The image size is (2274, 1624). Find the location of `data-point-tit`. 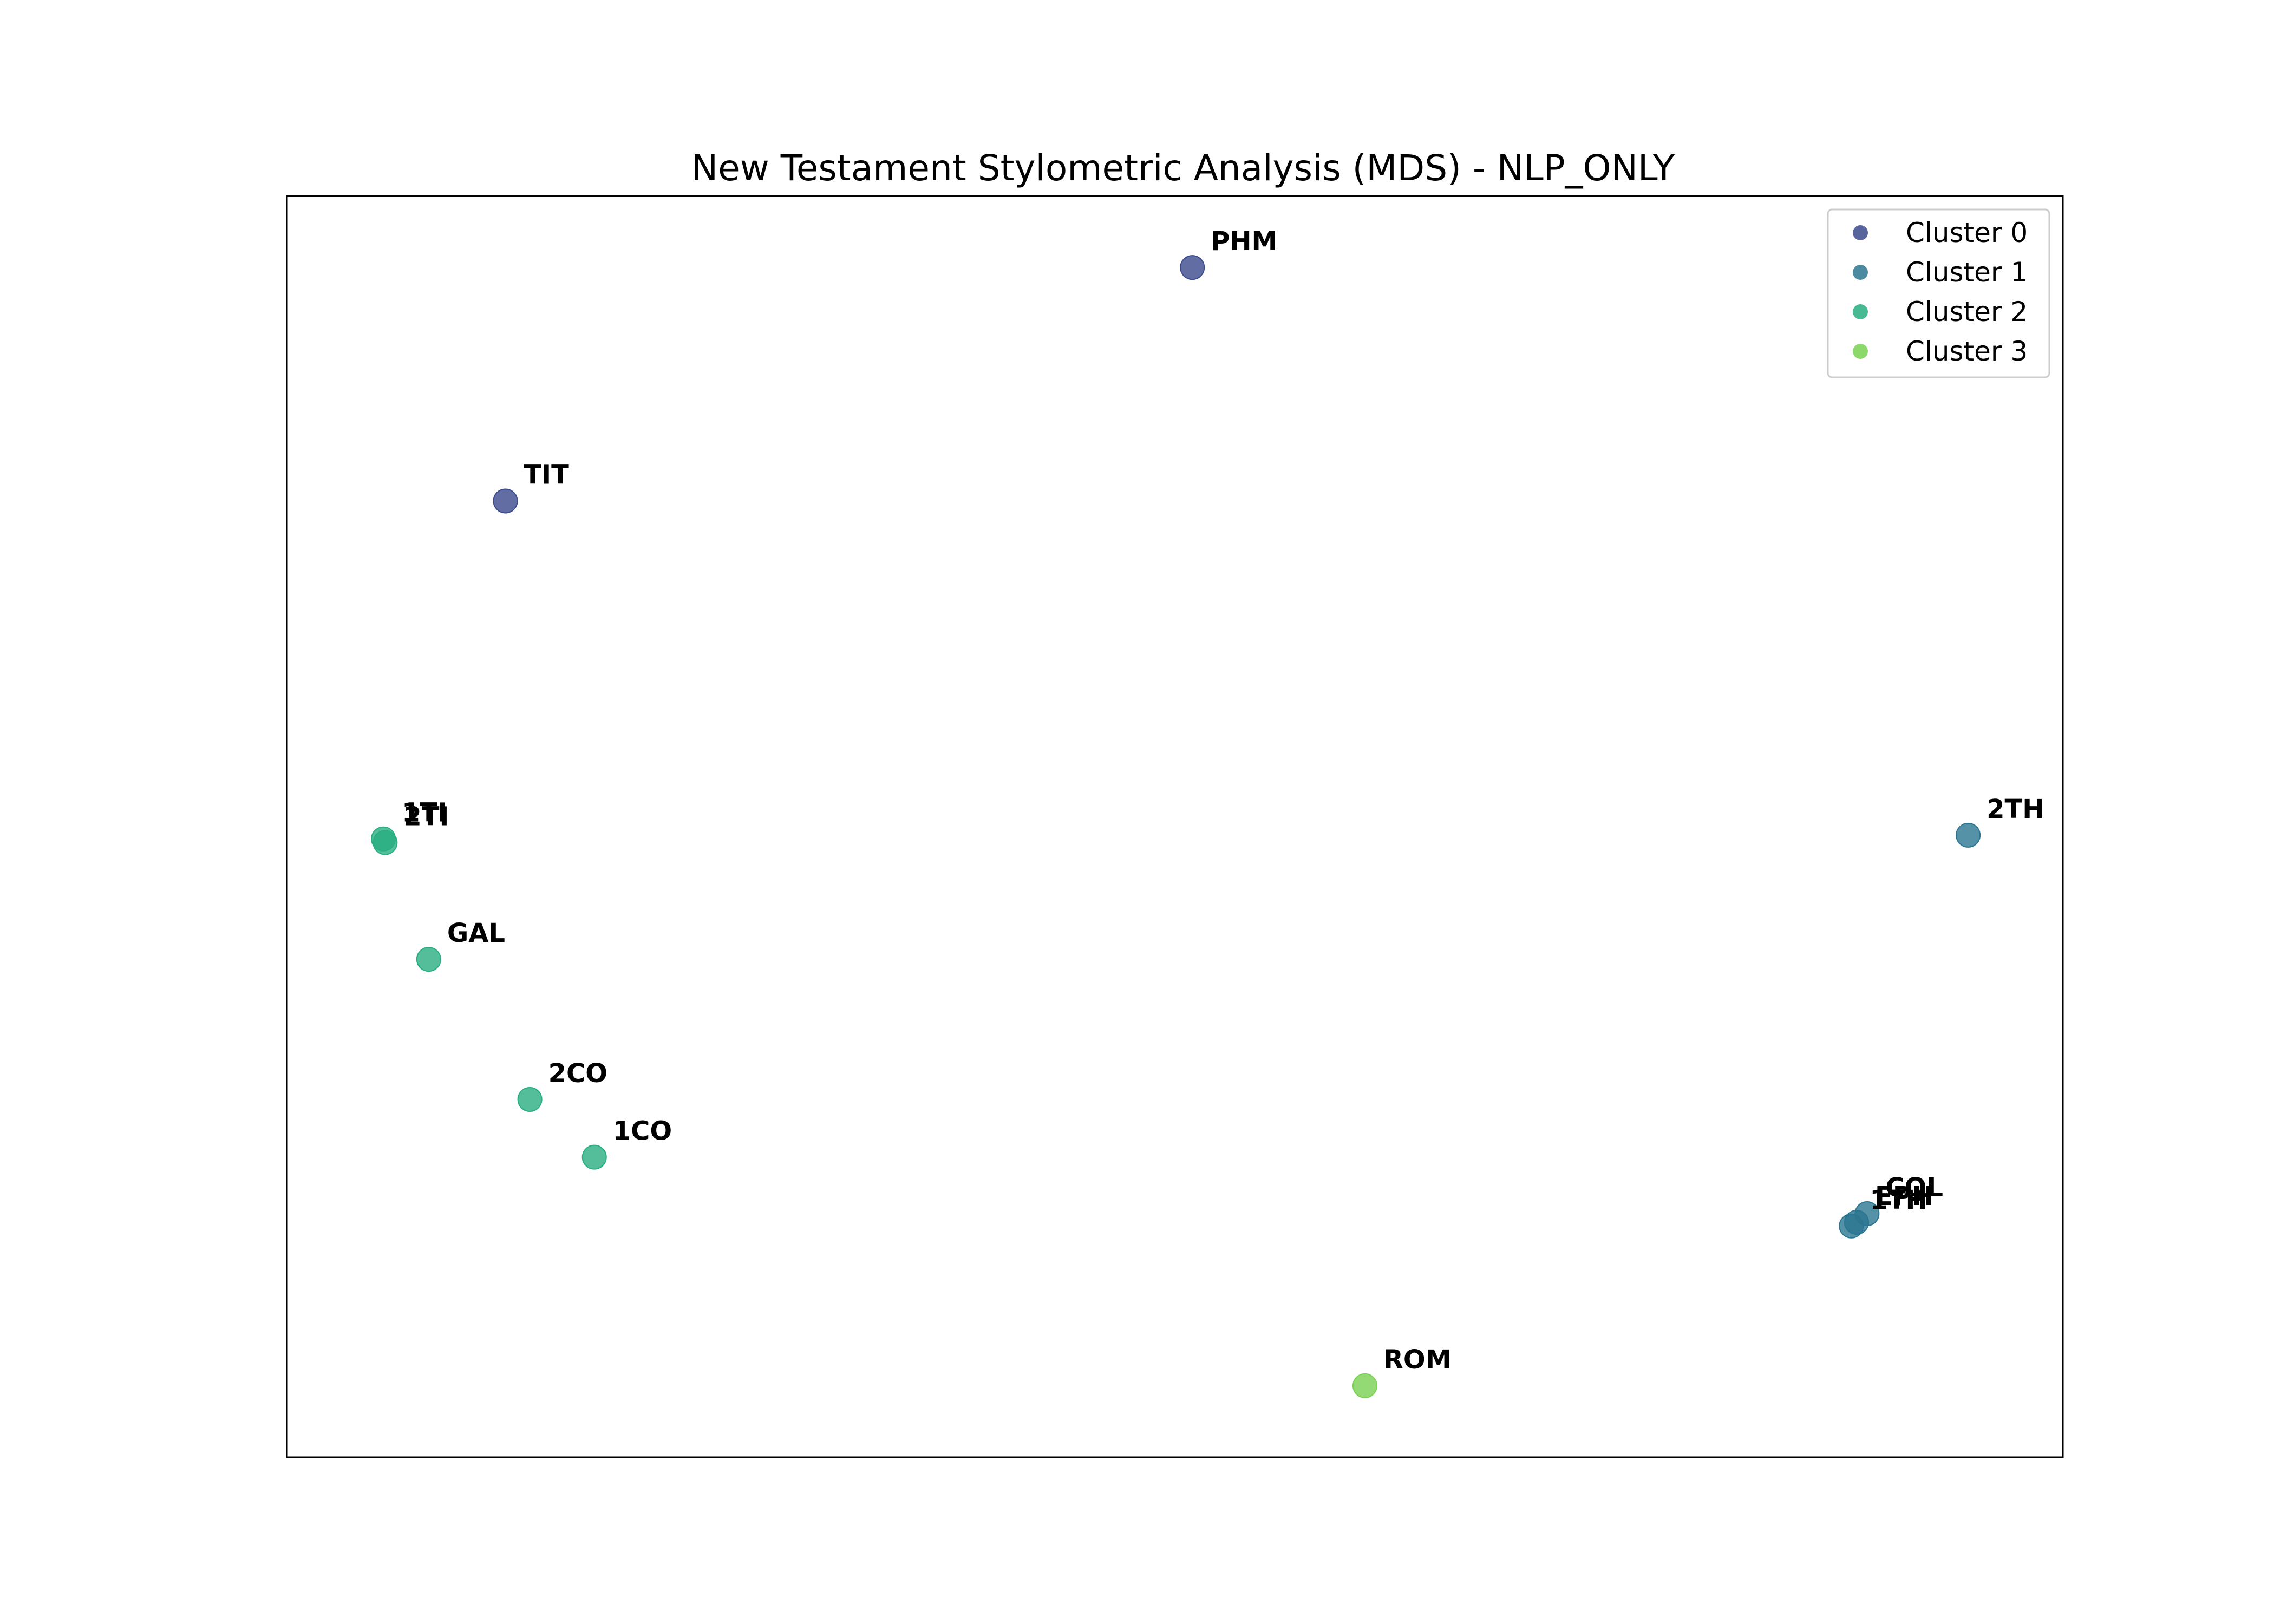

data-point-tit is located at coordinates (506, 501).